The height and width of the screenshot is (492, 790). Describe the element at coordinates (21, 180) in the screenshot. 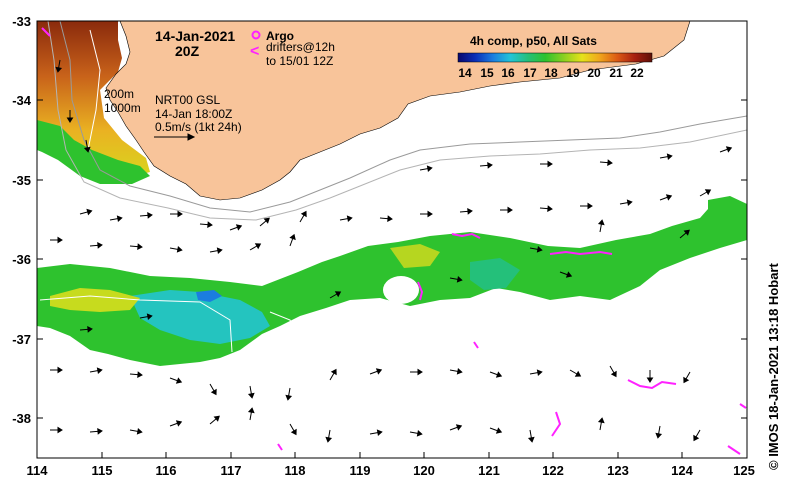

I see `y-tick-label: -35` at that location.